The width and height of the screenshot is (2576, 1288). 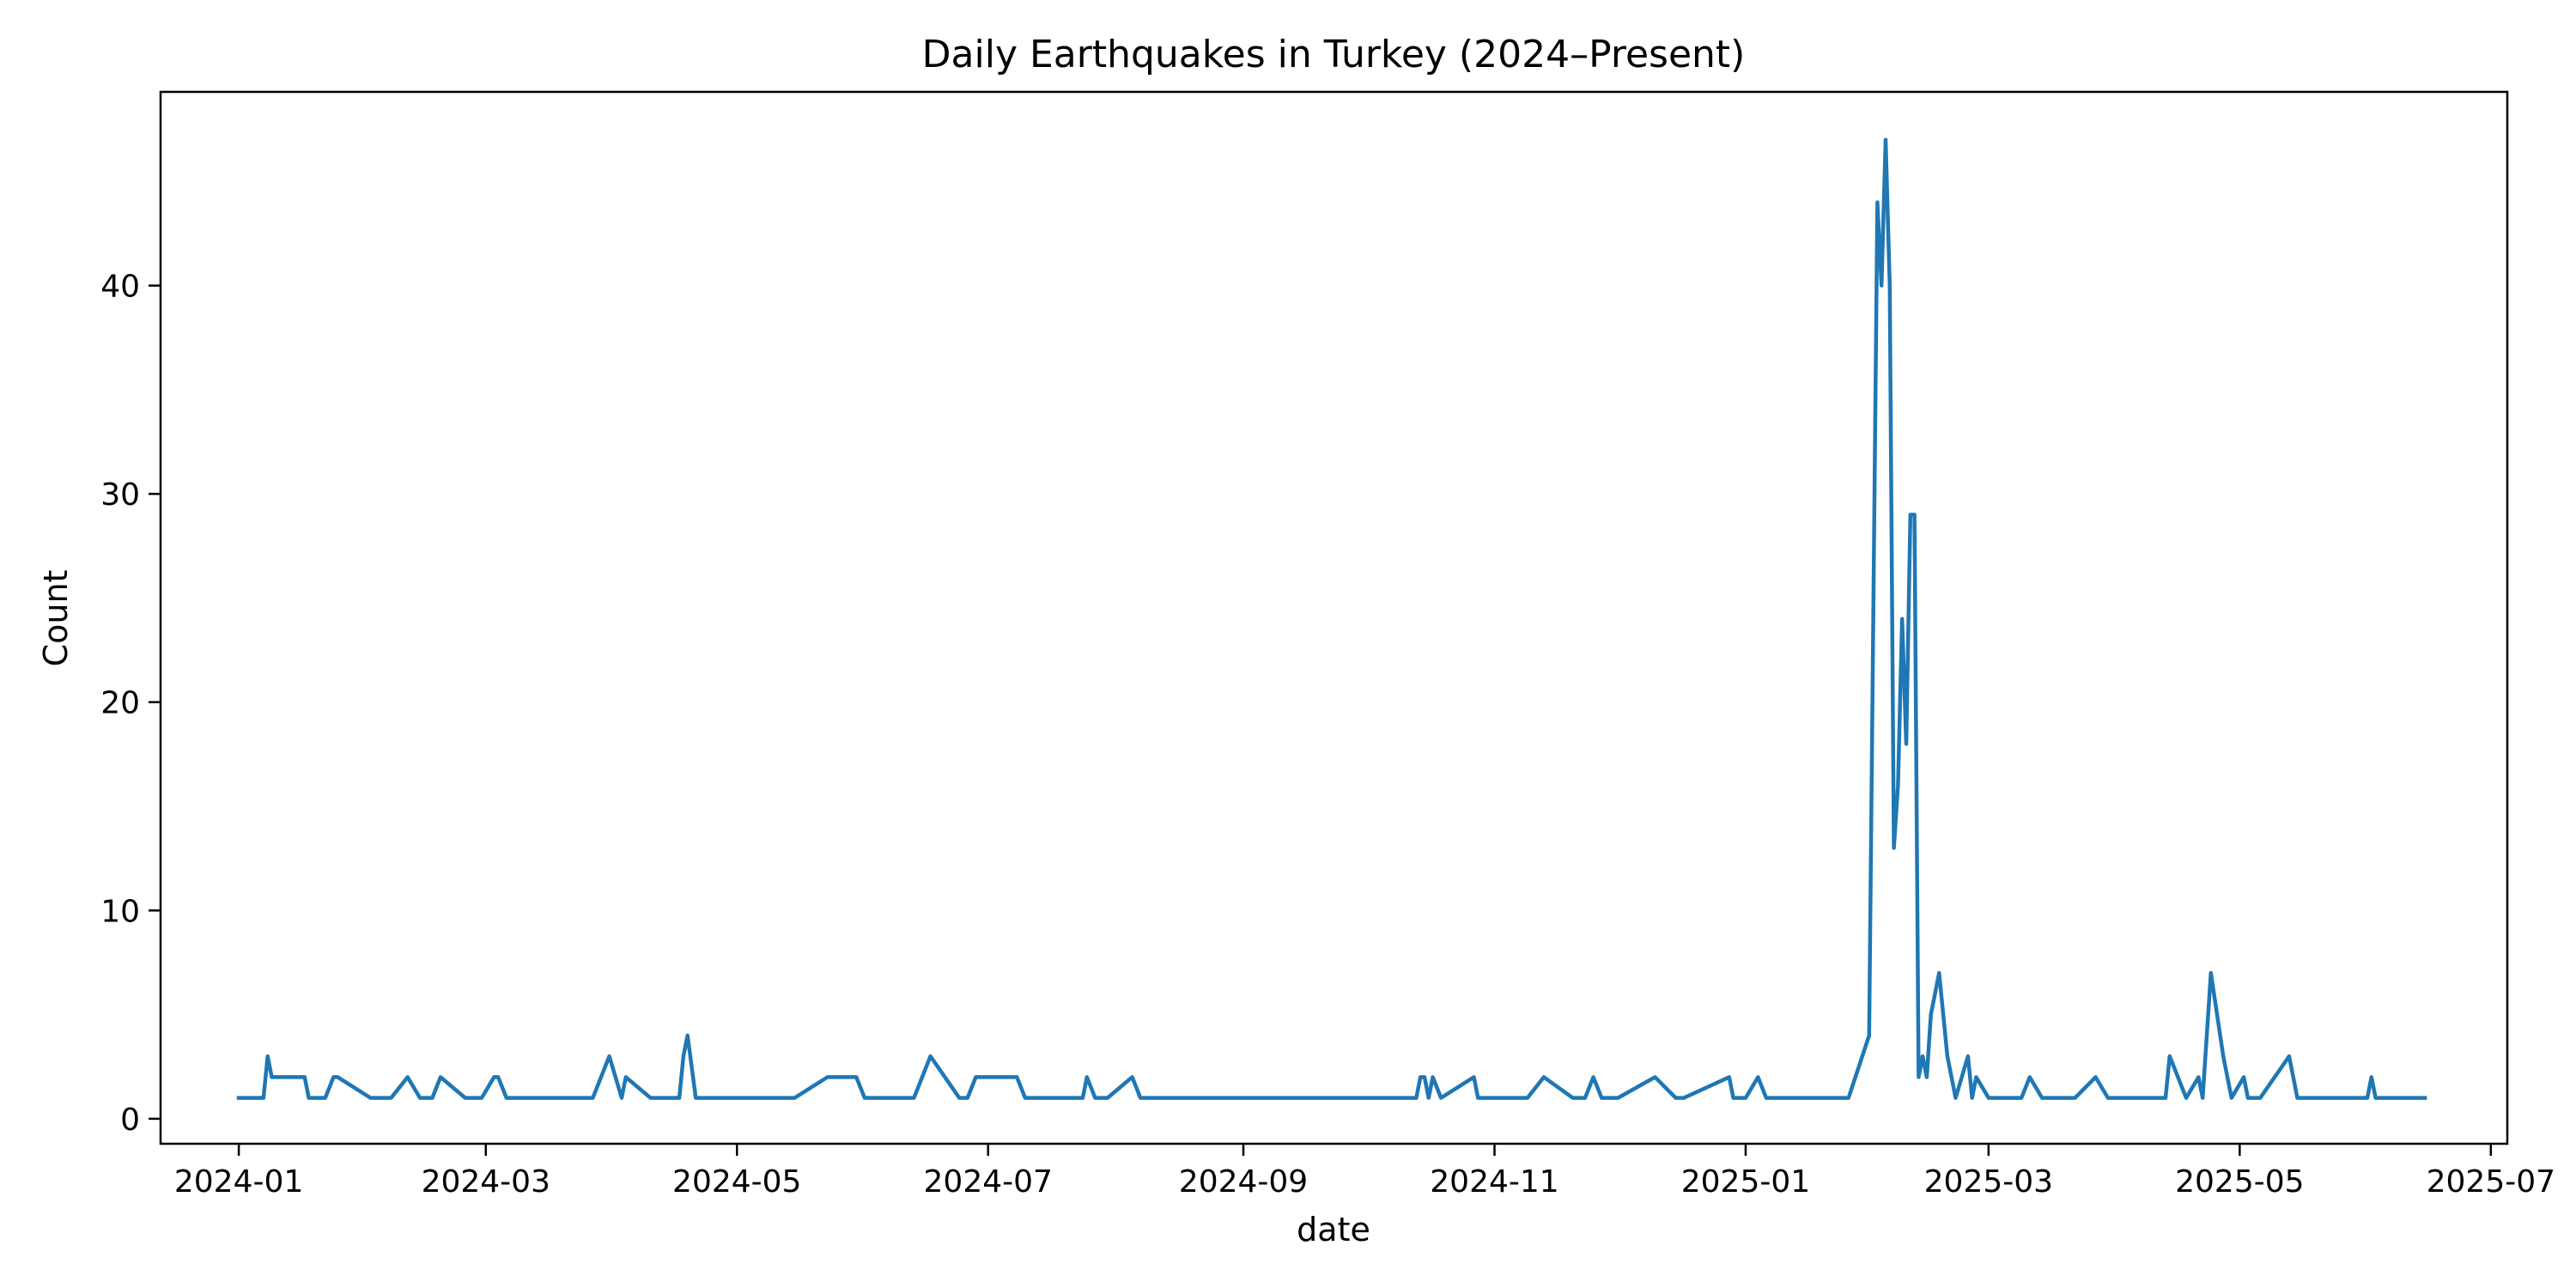 I want to click on x-tick-label: 2024-09, so click(x=1243, y=1182).